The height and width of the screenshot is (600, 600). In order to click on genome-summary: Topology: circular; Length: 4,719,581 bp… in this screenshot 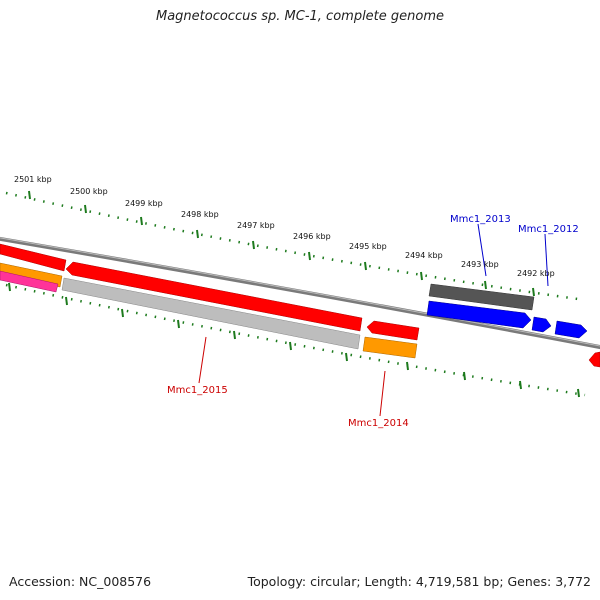, I will do `click(419, 581)`.